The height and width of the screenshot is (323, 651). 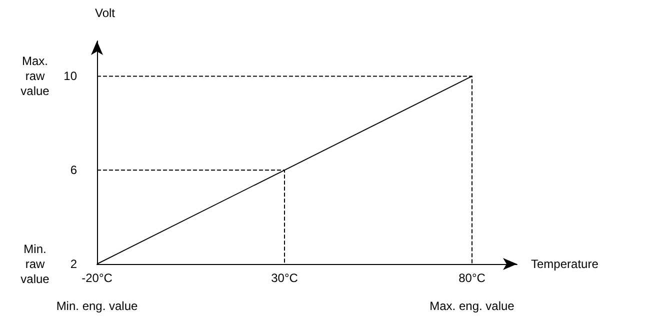 I want to click on y-tick-label: 6, so click(x=74, y=170).